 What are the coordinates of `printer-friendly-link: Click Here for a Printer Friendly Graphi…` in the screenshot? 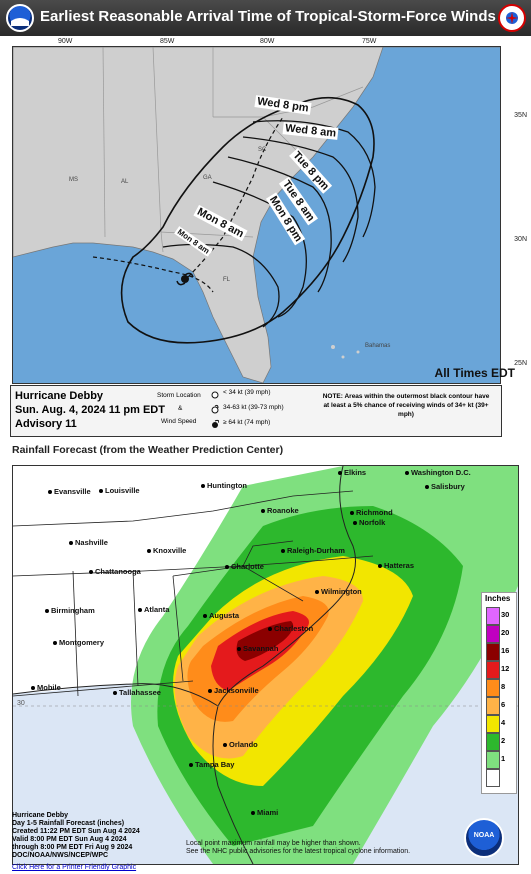 It's located at (74, 867).